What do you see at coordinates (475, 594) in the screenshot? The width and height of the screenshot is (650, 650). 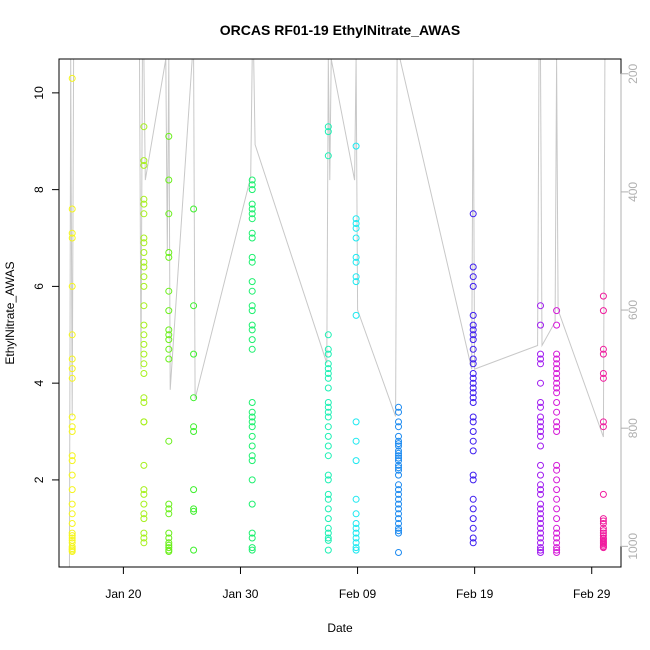 I see `x-tick-label: Feb 19` at bounding box center [475, 594].